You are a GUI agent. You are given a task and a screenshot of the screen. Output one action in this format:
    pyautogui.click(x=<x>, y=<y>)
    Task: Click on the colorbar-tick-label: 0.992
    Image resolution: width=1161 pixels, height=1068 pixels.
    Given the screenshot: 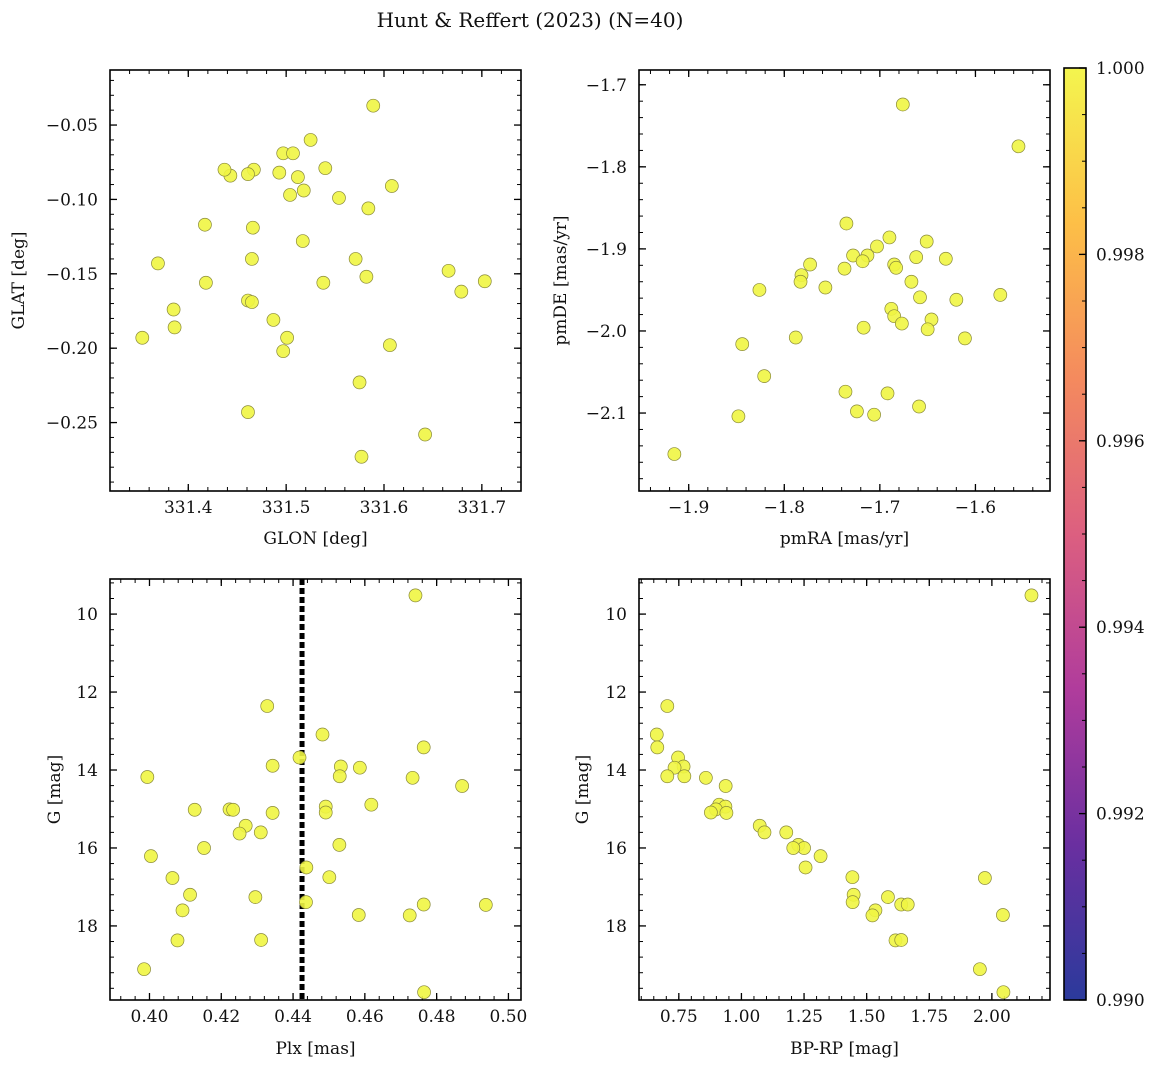 What is the action you would take?
    pyautogui.click(x=1120, y=815)
    